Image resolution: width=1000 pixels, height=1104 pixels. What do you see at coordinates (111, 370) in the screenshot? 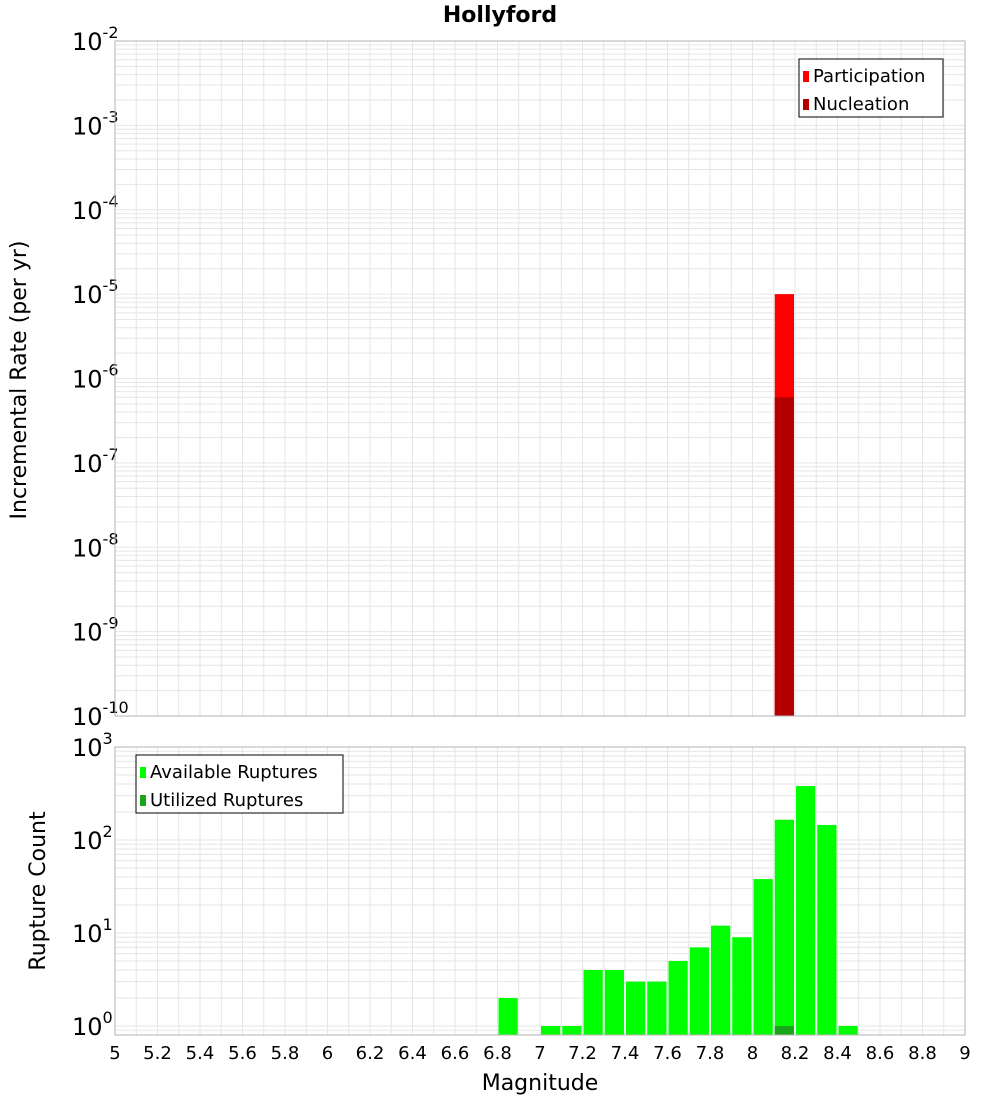
I see `y-tick-exponent: -6` at bounding box center [111, 370].